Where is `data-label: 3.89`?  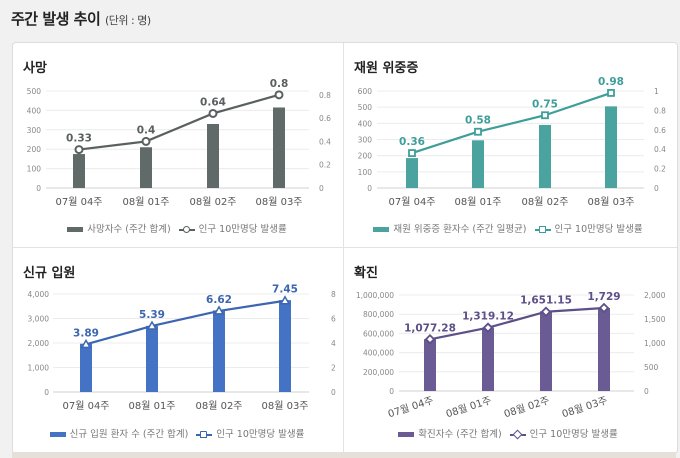 data-label: 3.89 is located at coordinates (86, 333).